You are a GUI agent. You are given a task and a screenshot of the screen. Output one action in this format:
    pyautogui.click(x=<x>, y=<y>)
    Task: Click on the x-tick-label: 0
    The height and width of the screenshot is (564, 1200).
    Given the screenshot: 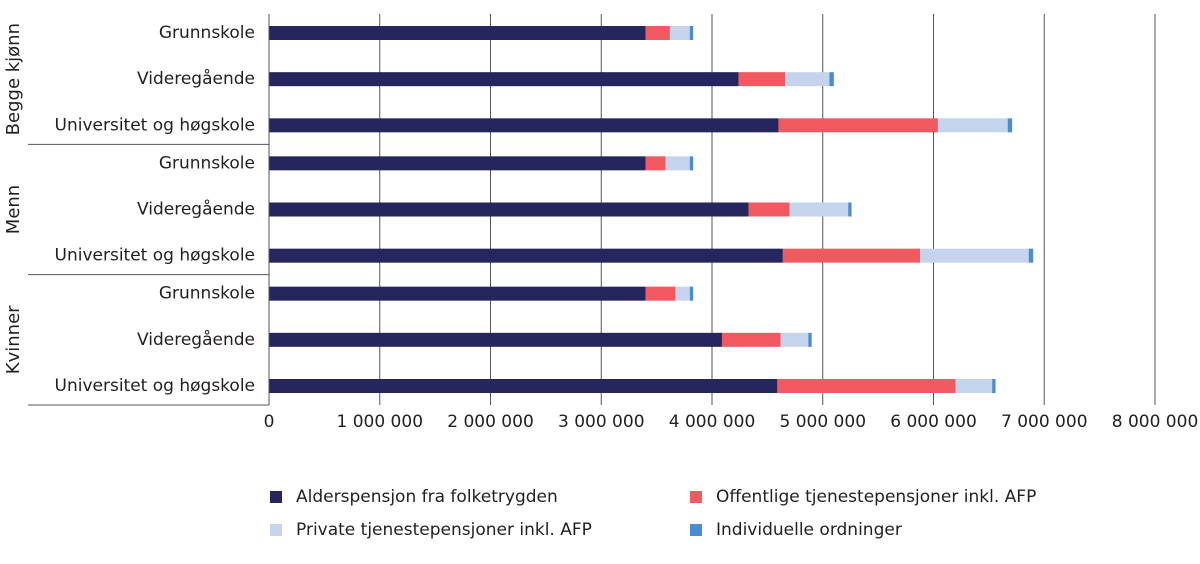 What is the action you would take?
    pyautogui.click(x=269, y=422)
    